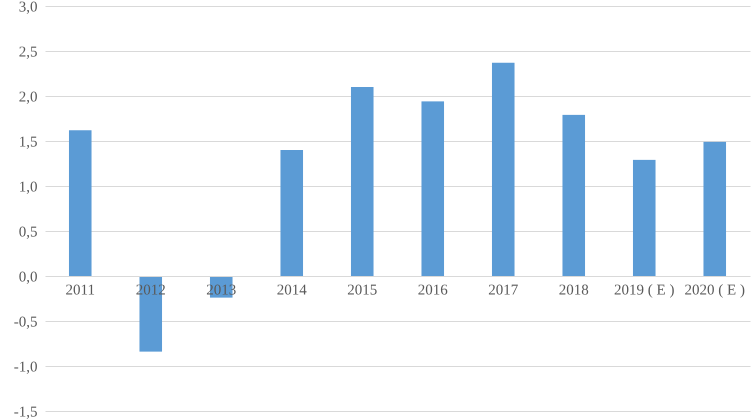 The image size is (754, 419). I want to click on x-tick-label: 2019 ( E ), so click(644, 290).